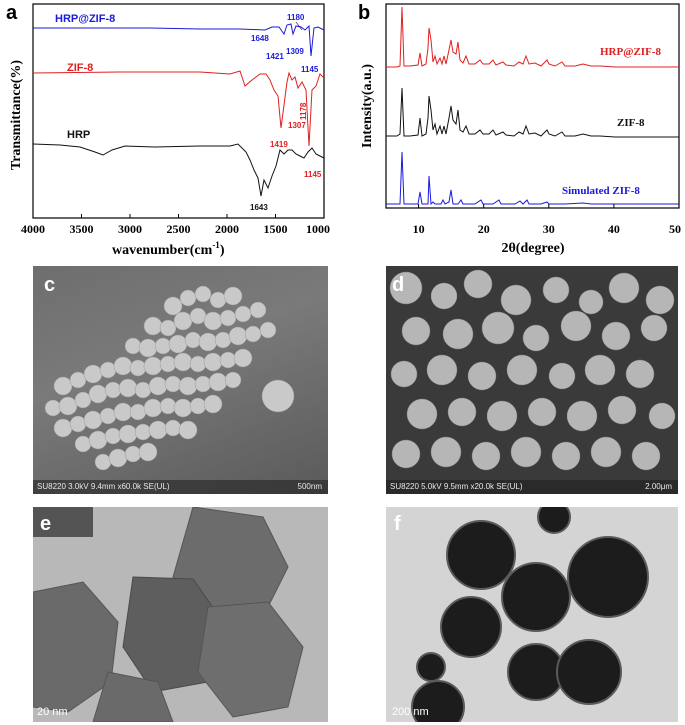  Describe the element at coordinates (318, 229) in the screenshot. I see `ftir-xtick-1000: 1000` at that location.